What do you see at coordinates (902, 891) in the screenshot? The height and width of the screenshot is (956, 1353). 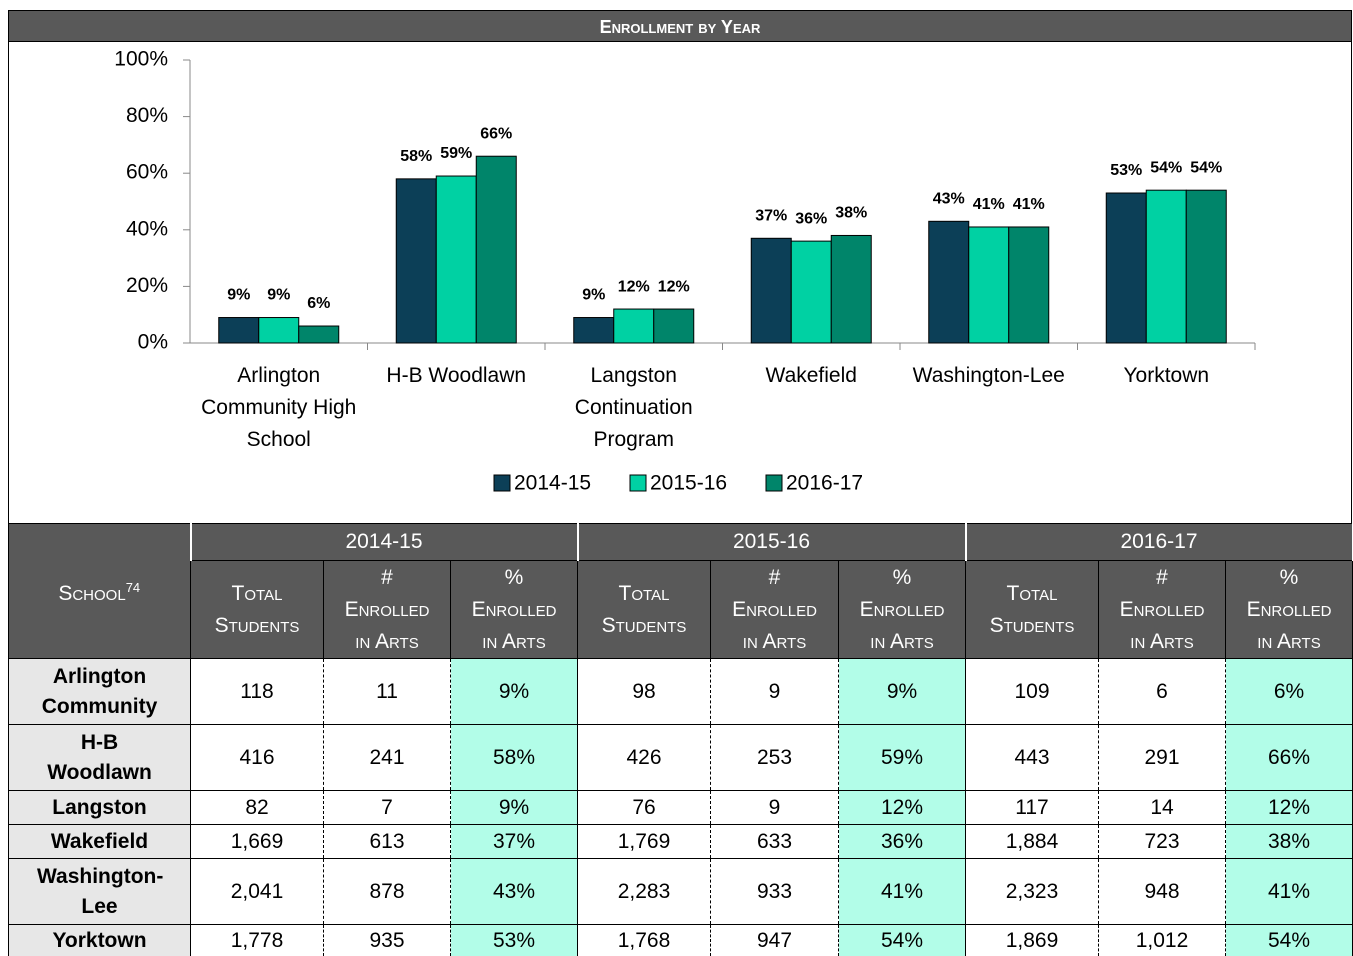 I see `data-cell: 41%` at bounding box center [902, 891].